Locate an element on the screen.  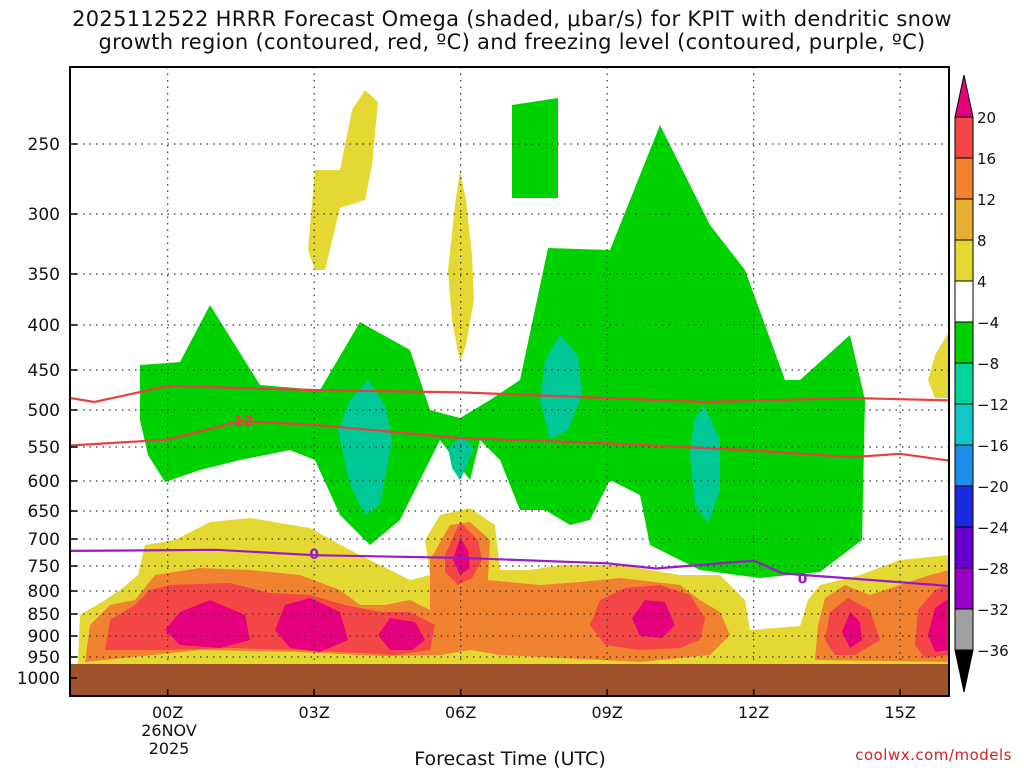
contour-label-1: -12 is located at coordinates (240, 422).